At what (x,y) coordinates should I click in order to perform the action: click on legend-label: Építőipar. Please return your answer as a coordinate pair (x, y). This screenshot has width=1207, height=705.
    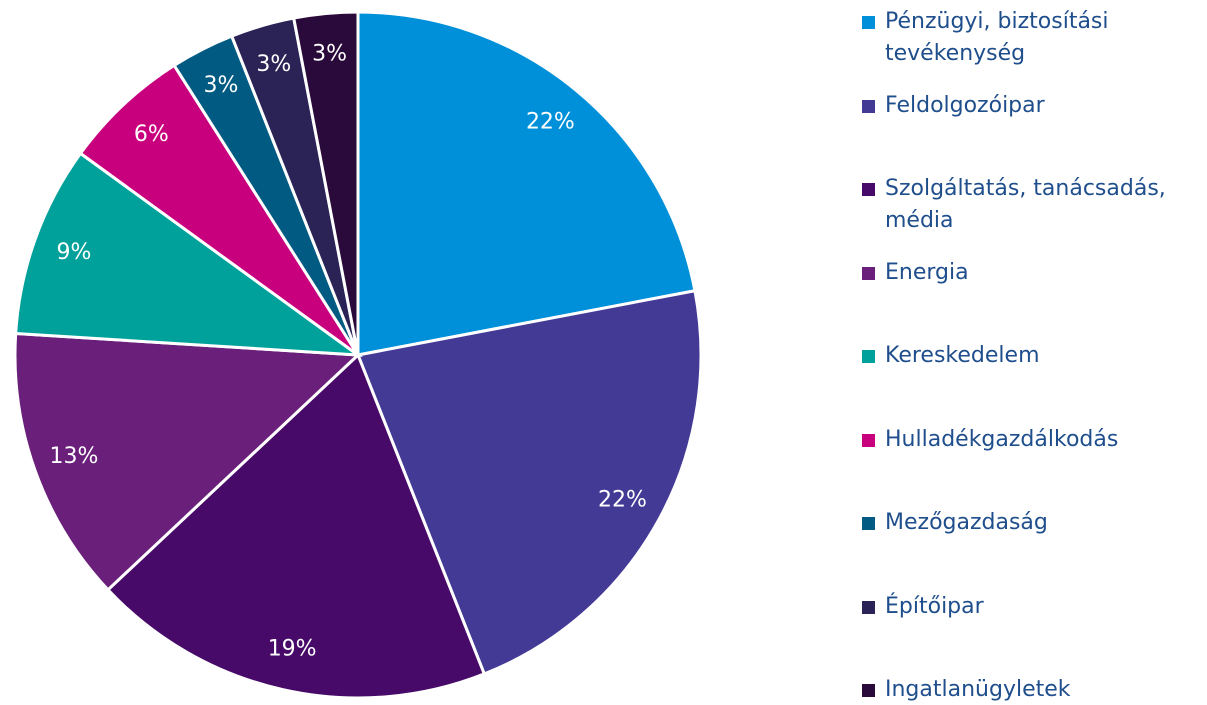
    Looking at the image, I should click on (934, 606).